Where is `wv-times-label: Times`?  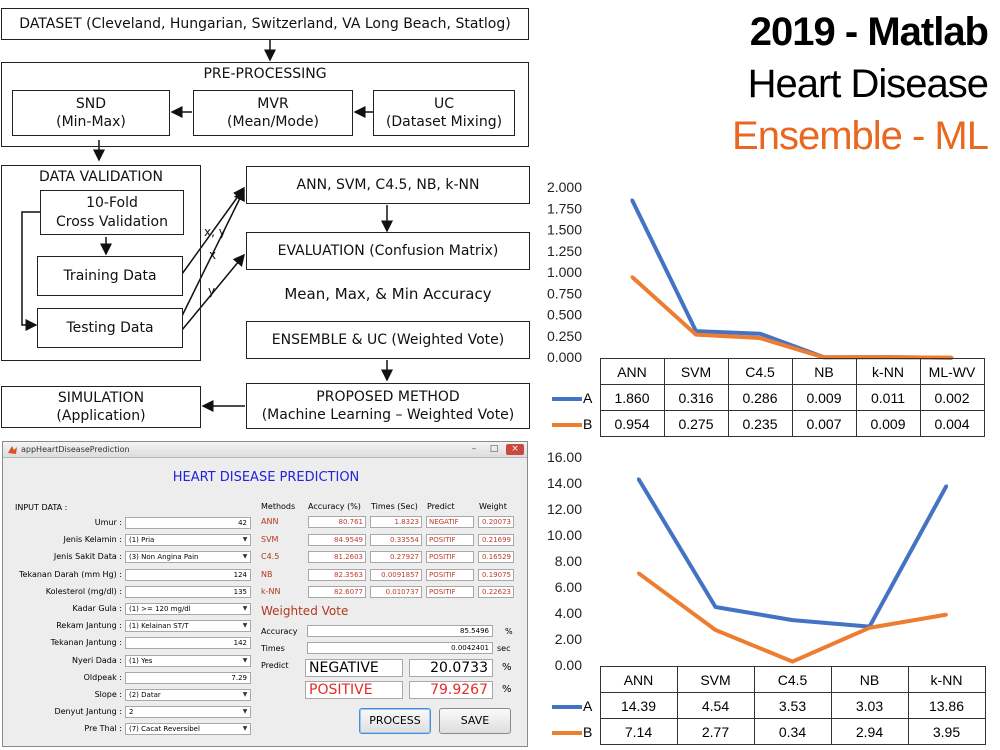
wv-times-label: Times is located at coordinates (273, 648).